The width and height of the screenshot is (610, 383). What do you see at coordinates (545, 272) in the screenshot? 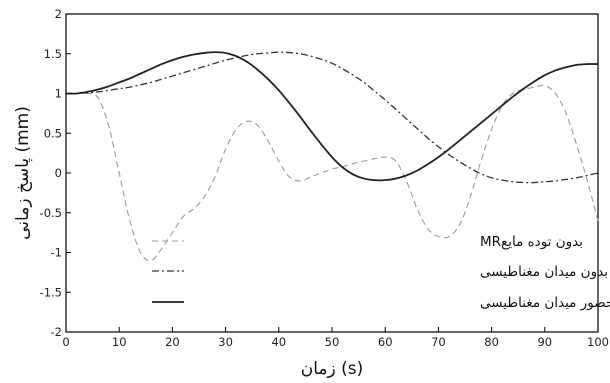
I see `legend-label-2: با مایع بدون میدان مغناطیسی` at bounding box center [545, 272].